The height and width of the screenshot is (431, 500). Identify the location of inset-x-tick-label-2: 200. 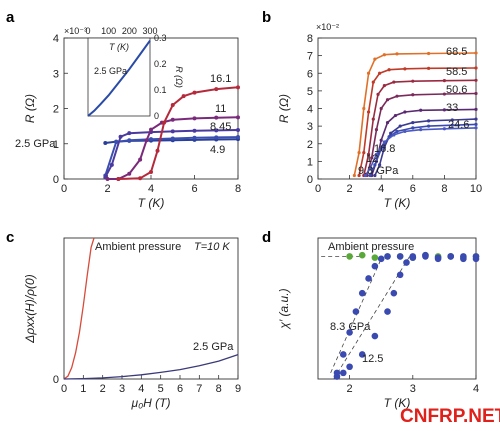
(129, 31).